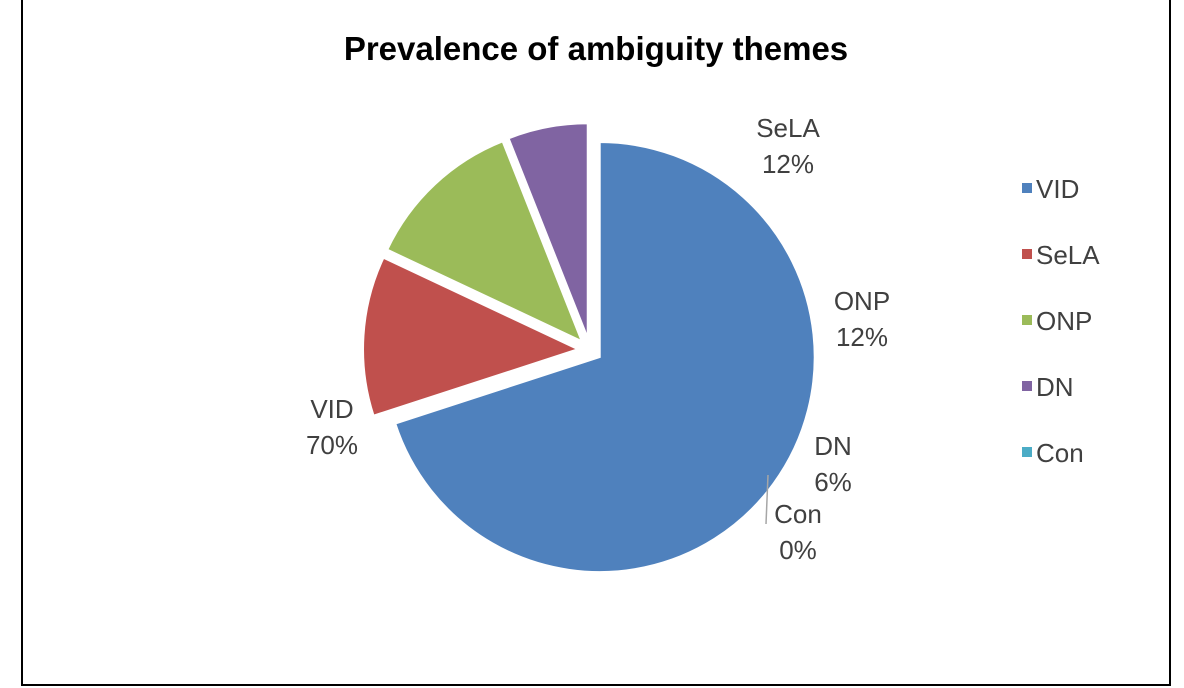 The height and width of the screenshot is (688, 1184). Describe the element at coordinates (1027, 386) in the screenshot. I see `legend-swatch-dn` at that location.